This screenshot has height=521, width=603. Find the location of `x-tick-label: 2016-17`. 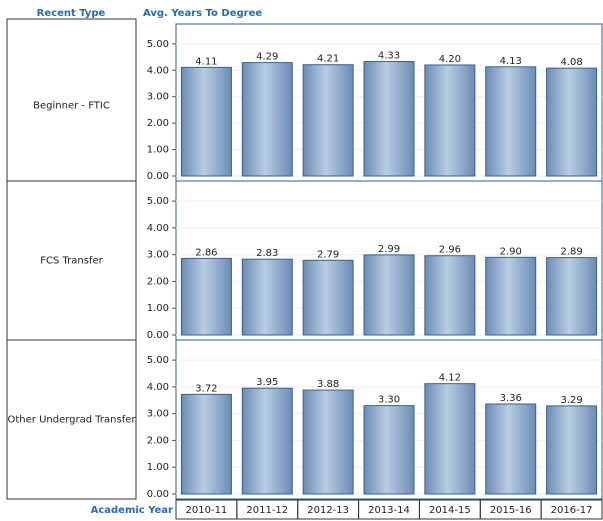

x-tick-label: 2016-17 is located at coordinates (572, 510).